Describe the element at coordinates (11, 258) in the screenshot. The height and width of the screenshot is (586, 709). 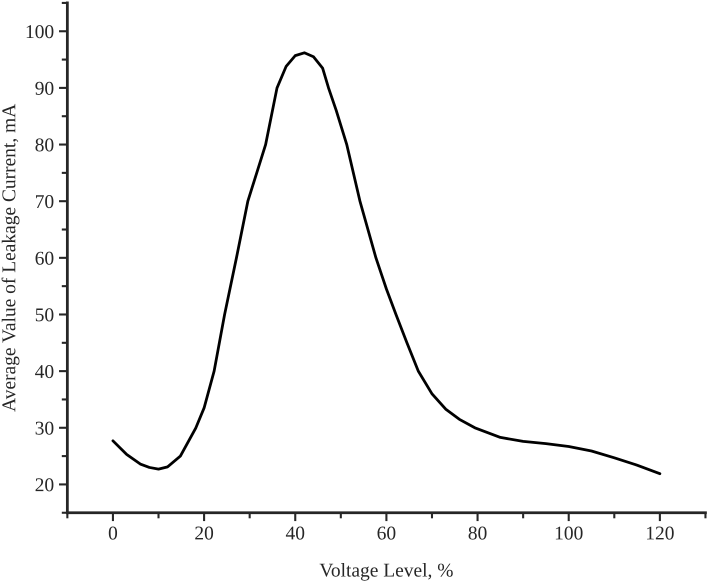
I see `y-axis-title: Average Value of Leakage Current, mA` at that location.